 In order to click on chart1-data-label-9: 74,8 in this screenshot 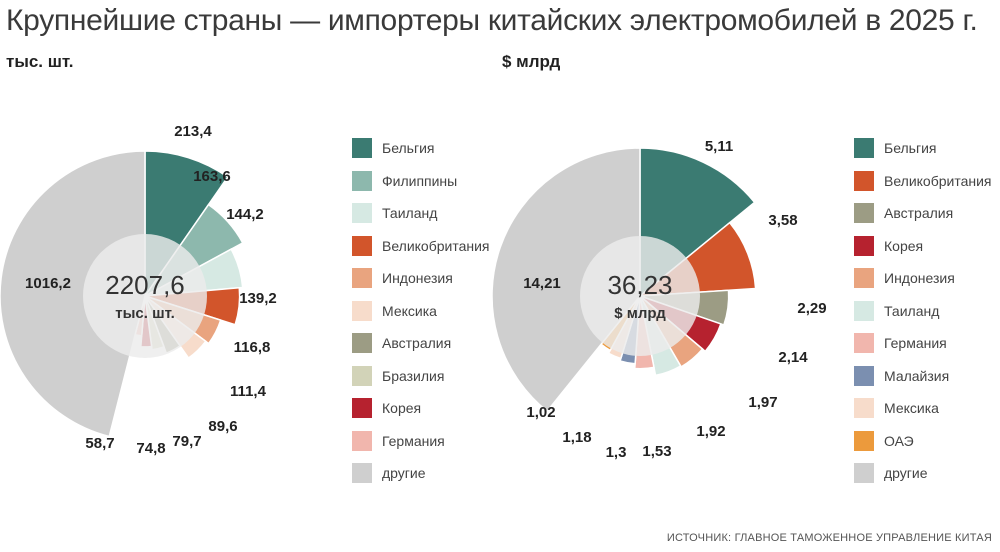, I will do `click(150, 448)`.